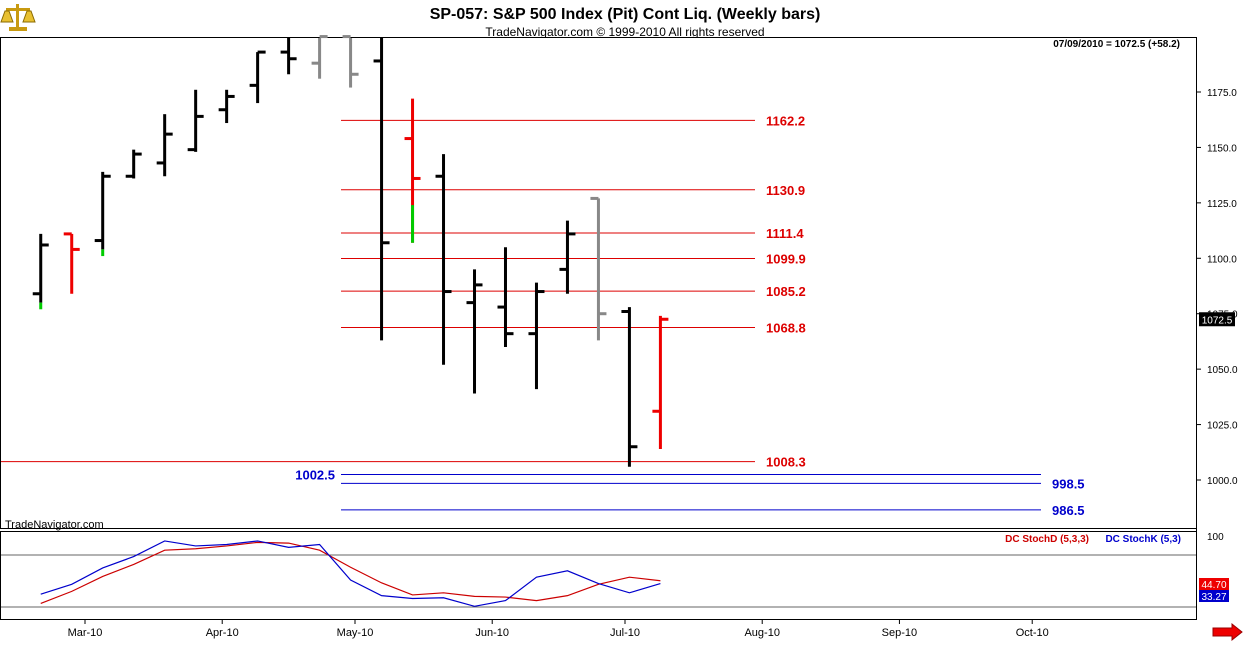 This screenshot has height=648, width=1250. Describe the element at coordinates (1222, 481) in the screenshot. I see `price-tick-label: 1000.0` at that location.